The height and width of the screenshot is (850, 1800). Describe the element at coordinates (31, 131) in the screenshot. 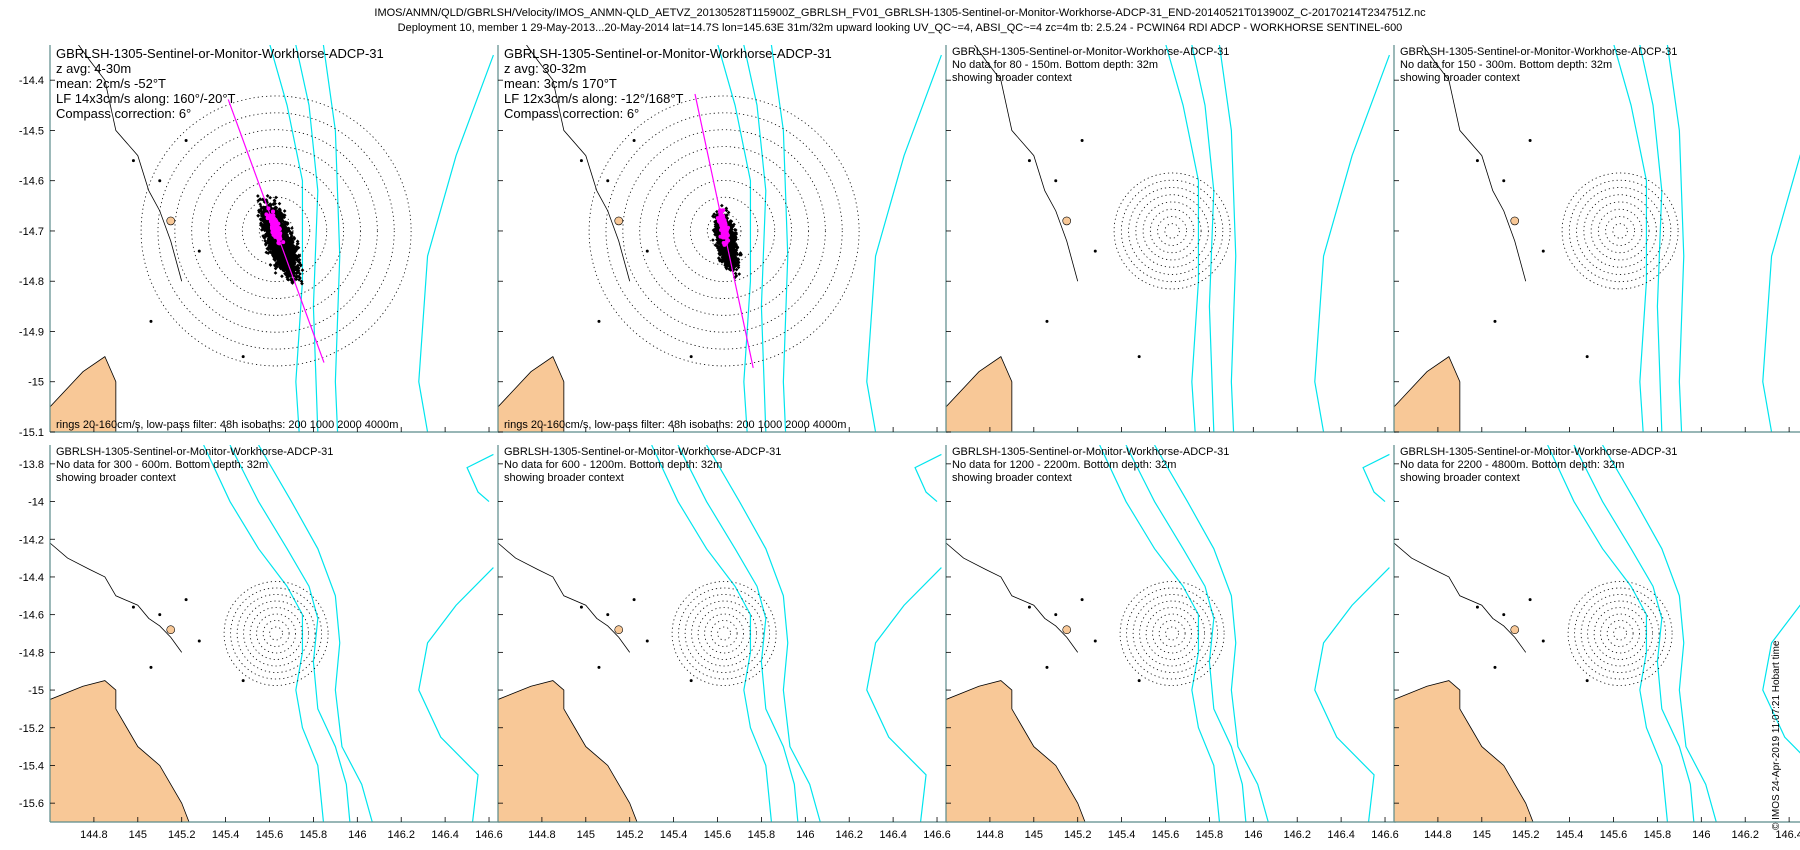

I see `y-tick-label: -14.5` at that location.